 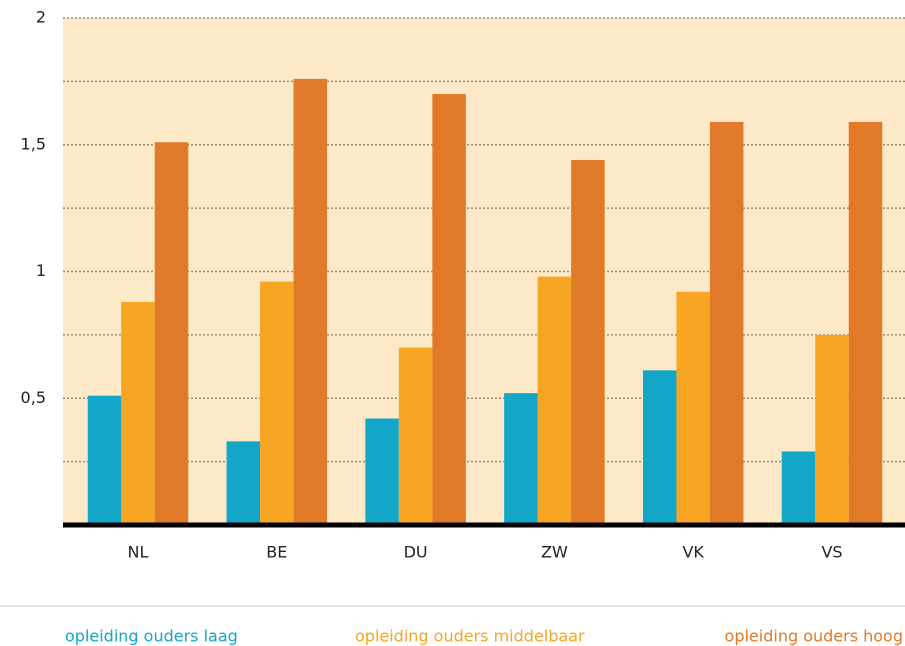 What do you see at coordinates (831, 552) in the screenshot?
I see `x-tick-label: VS` at bounding box center [831, 552].